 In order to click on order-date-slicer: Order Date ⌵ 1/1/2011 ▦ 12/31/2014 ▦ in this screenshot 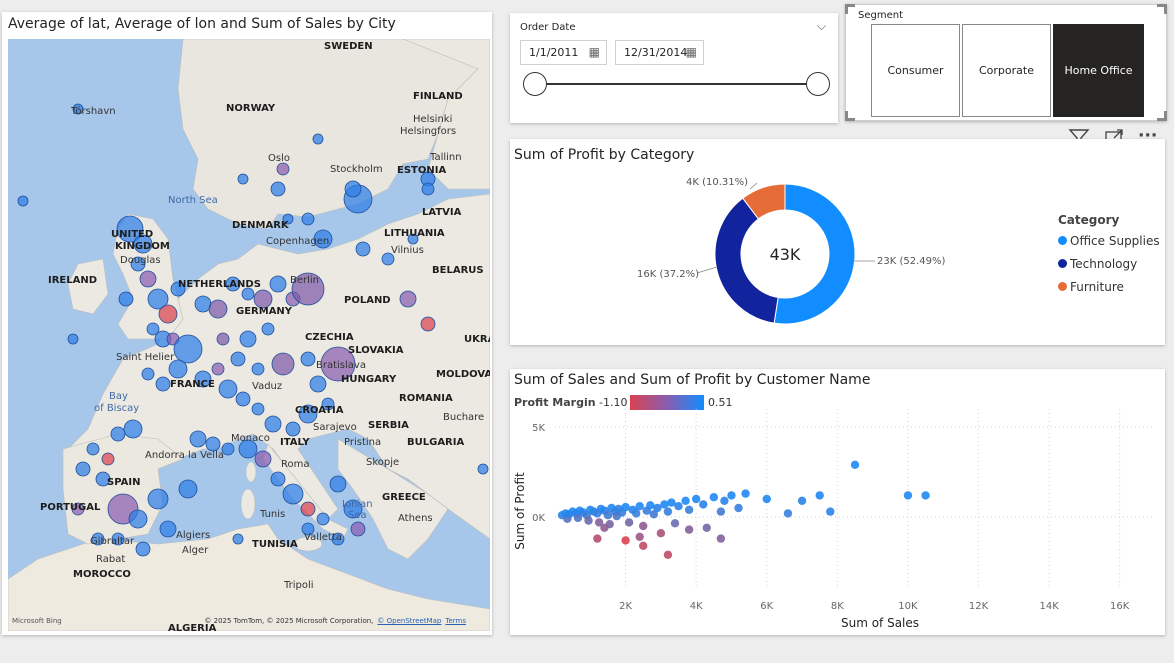, I will do `click(674, 68)`.